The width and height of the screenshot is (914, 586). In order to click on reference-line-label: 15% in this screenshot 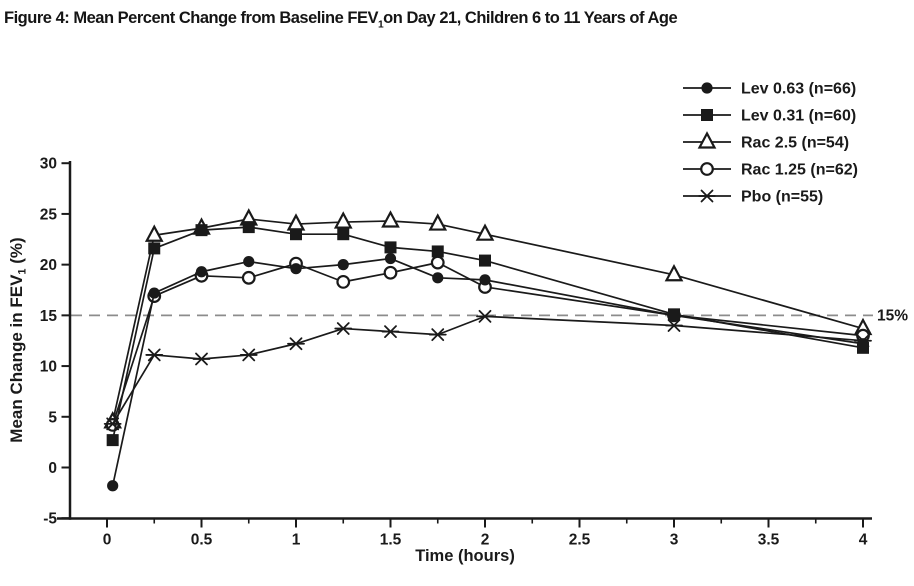, I will do `click(892, 315)`.